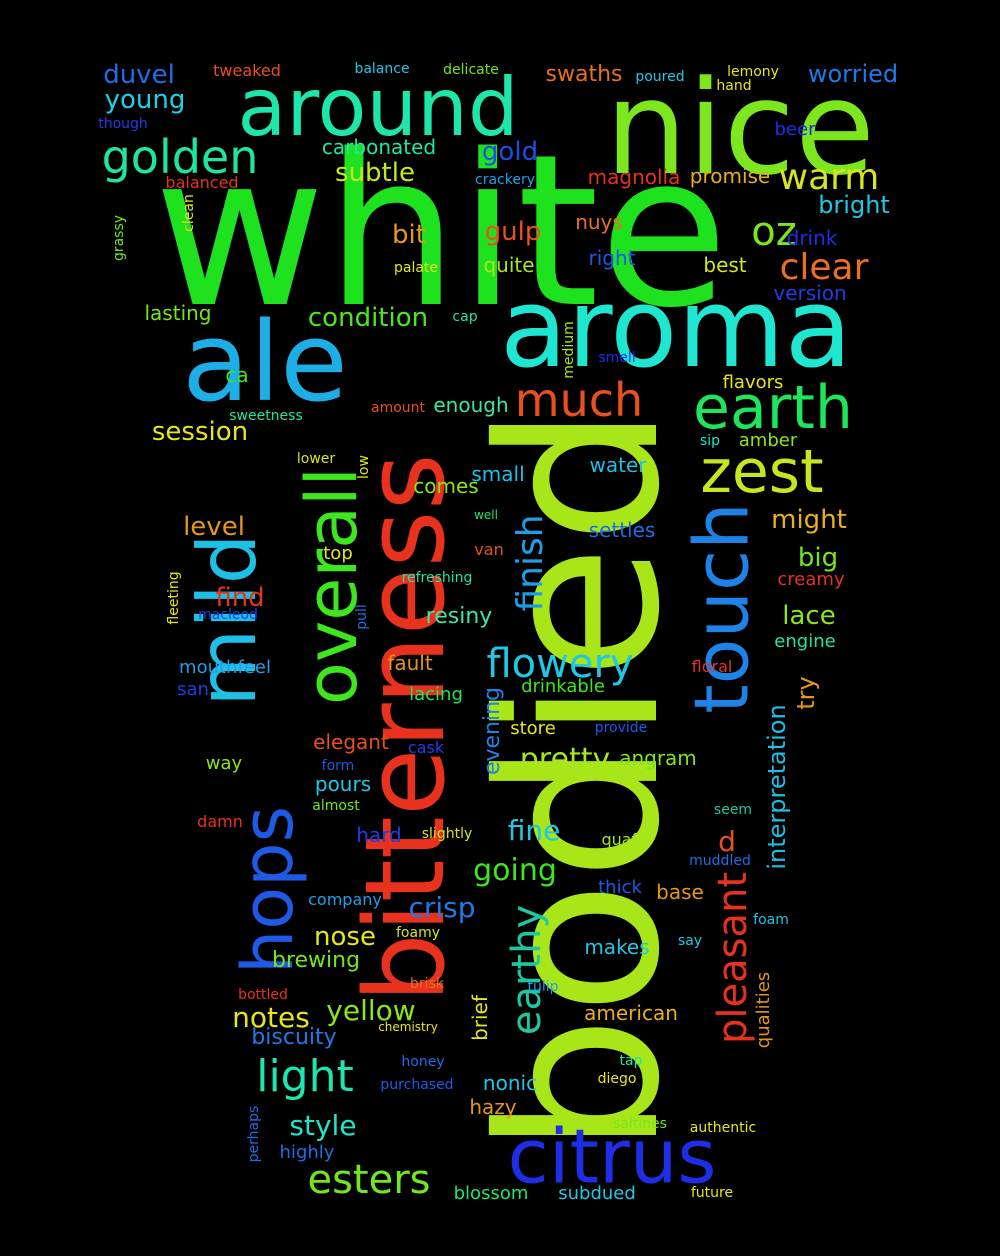 Image resolution: width=1000 pixels, height=1256 pixels. I want to click on word-bottled: bottled, so click(263, 995).